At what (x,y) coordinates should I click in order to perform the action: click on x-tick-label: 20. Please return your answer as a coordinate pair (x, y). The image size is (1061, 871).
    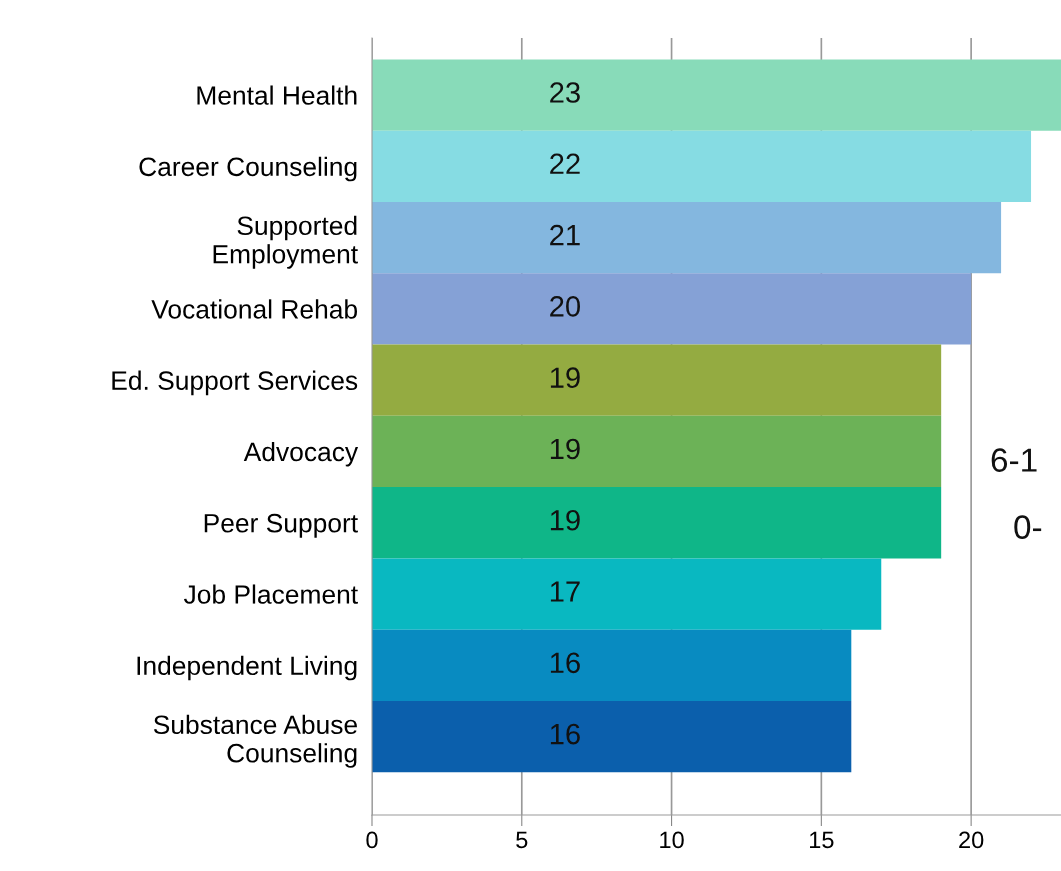
    Looking at the image, I should click on (971, 840).